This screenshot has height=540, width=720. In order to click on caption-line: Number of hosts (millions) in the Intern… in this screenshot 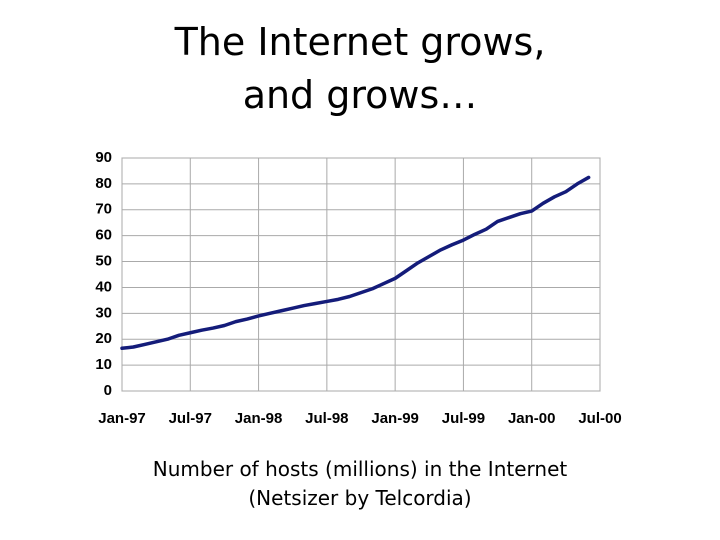, I will do `click(360, 469)`.